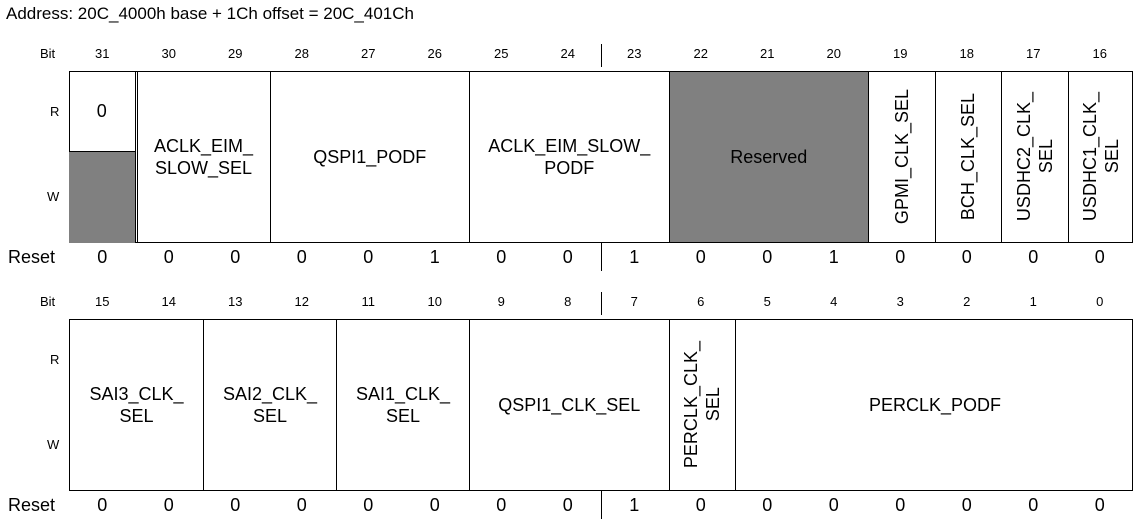  I want to click on upper-field-usdhc2-clk-sel: USDHC2_CLK_ SEL, so click(1034, 157).